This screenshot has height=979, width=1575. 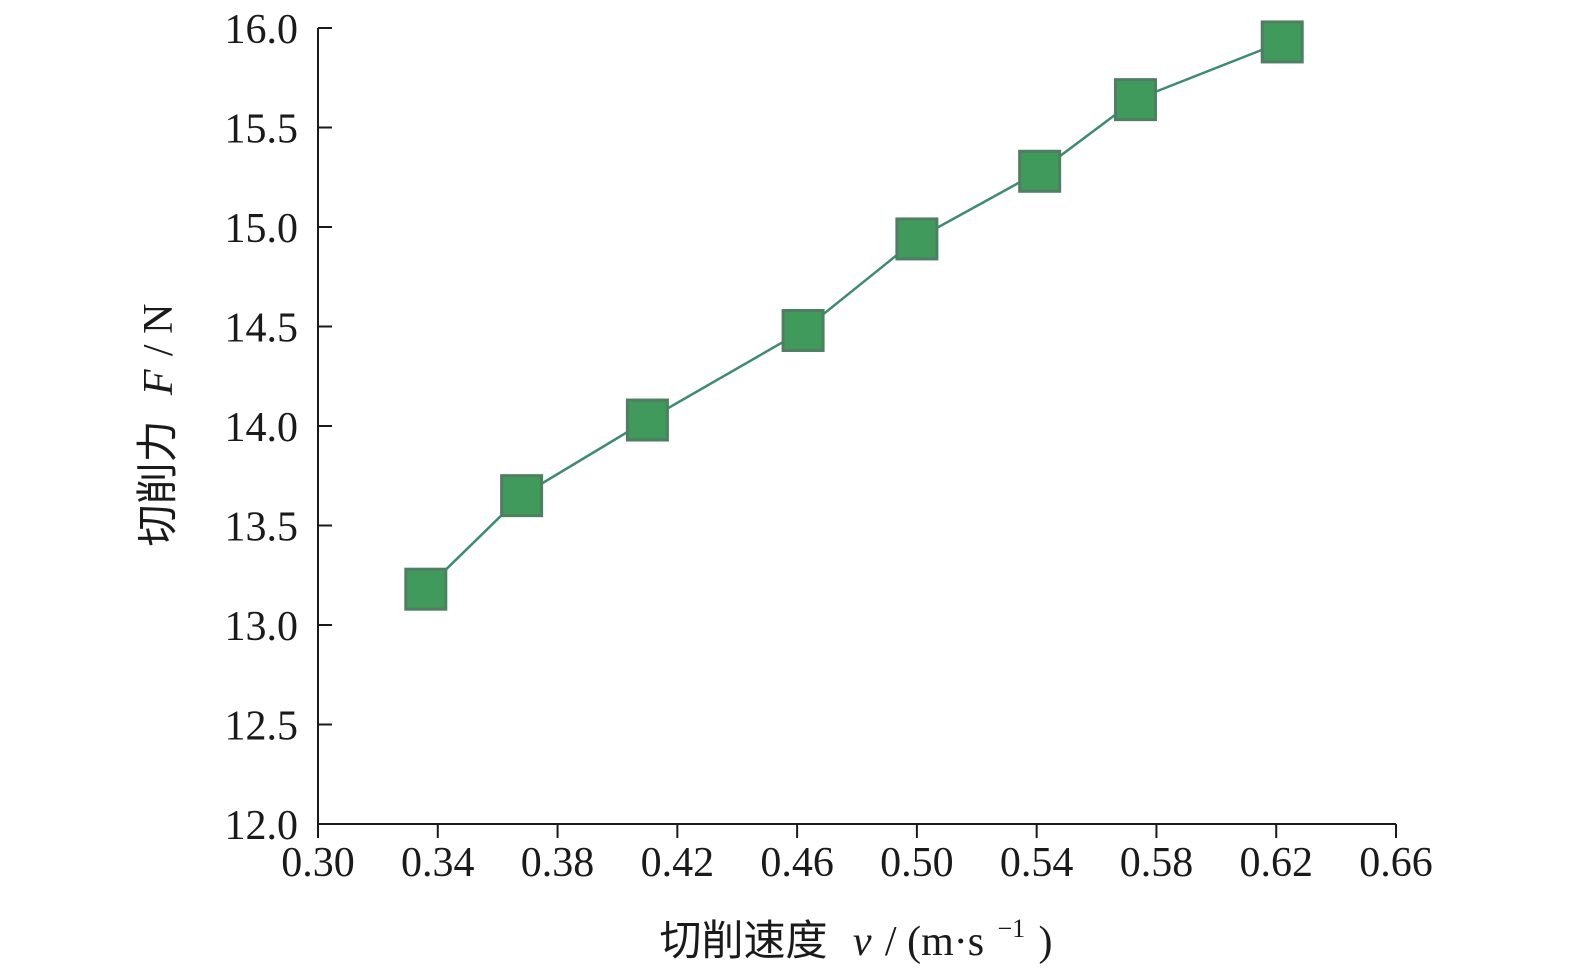 What do you see at coordinates (262, 30) in the screenshot?
I see `y-tick-label: 16.0` at bounding box center [262, 30].